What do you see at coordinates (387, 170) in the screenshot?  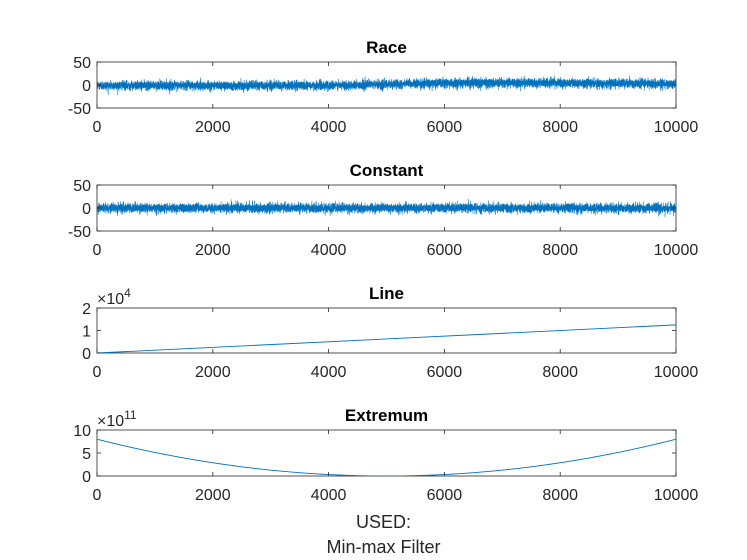 I see `subplot-title: Constant` at bounding box center [387, 170].